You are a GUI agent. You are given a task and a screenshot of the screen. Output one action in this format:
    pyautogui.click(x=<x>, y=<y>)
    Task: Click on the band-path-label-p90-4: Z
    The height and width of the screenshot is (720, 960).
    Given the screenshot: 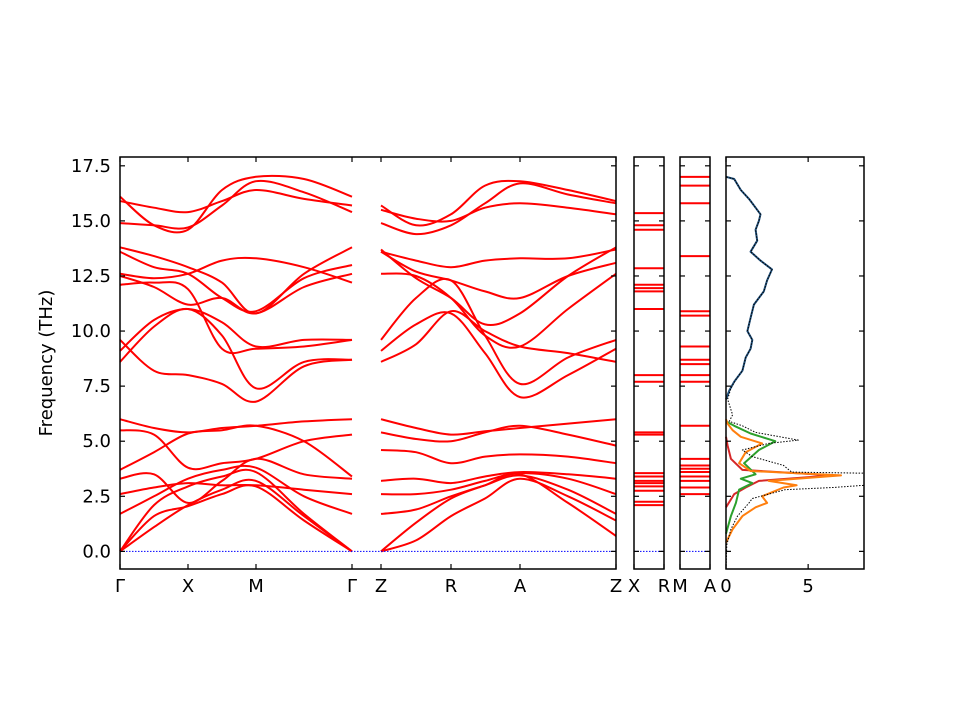 What is the action you would take?
    pyautogui.click(x=381, y=586)
    